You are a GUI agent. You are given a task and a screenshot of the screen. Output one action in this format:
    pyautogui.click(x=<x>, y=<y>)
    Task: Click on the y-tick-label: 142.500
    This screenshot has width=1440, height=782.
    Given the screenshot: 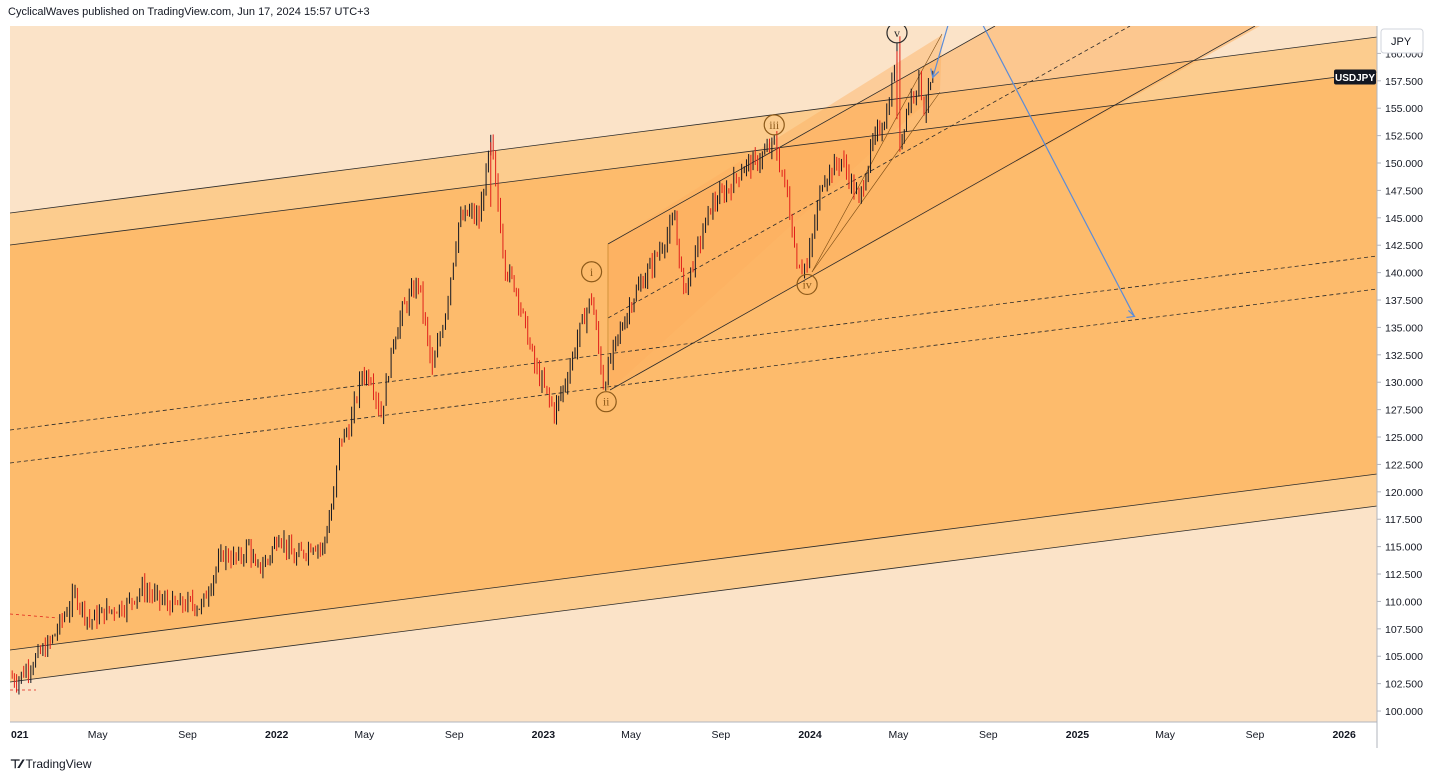 What is the action you would take?
    pyautogui.click(x=1404, y=246)
    